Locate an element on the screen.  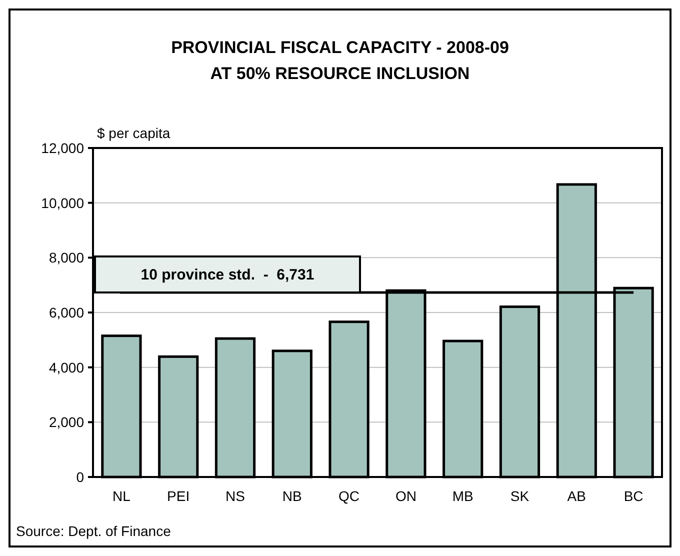
y-tick-label: 2,000 is located at coordinates (66, 422).